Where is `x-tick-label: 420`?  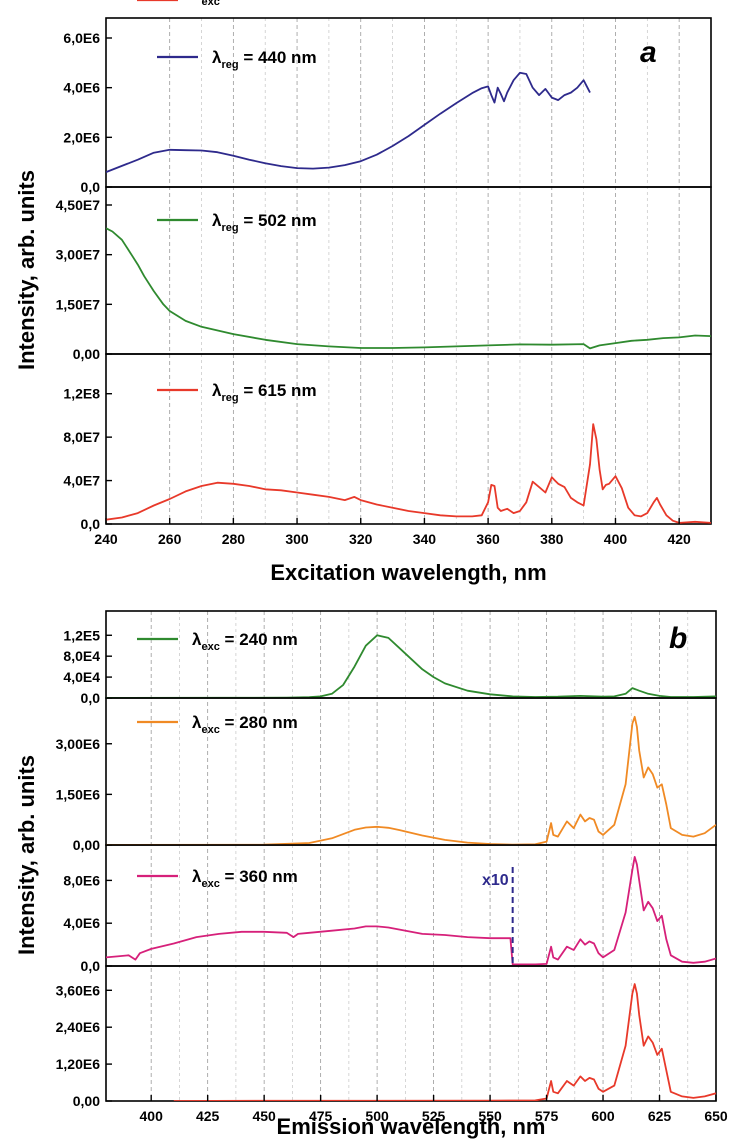 x-tick-label: 420 is located at coordinates (679, 539).